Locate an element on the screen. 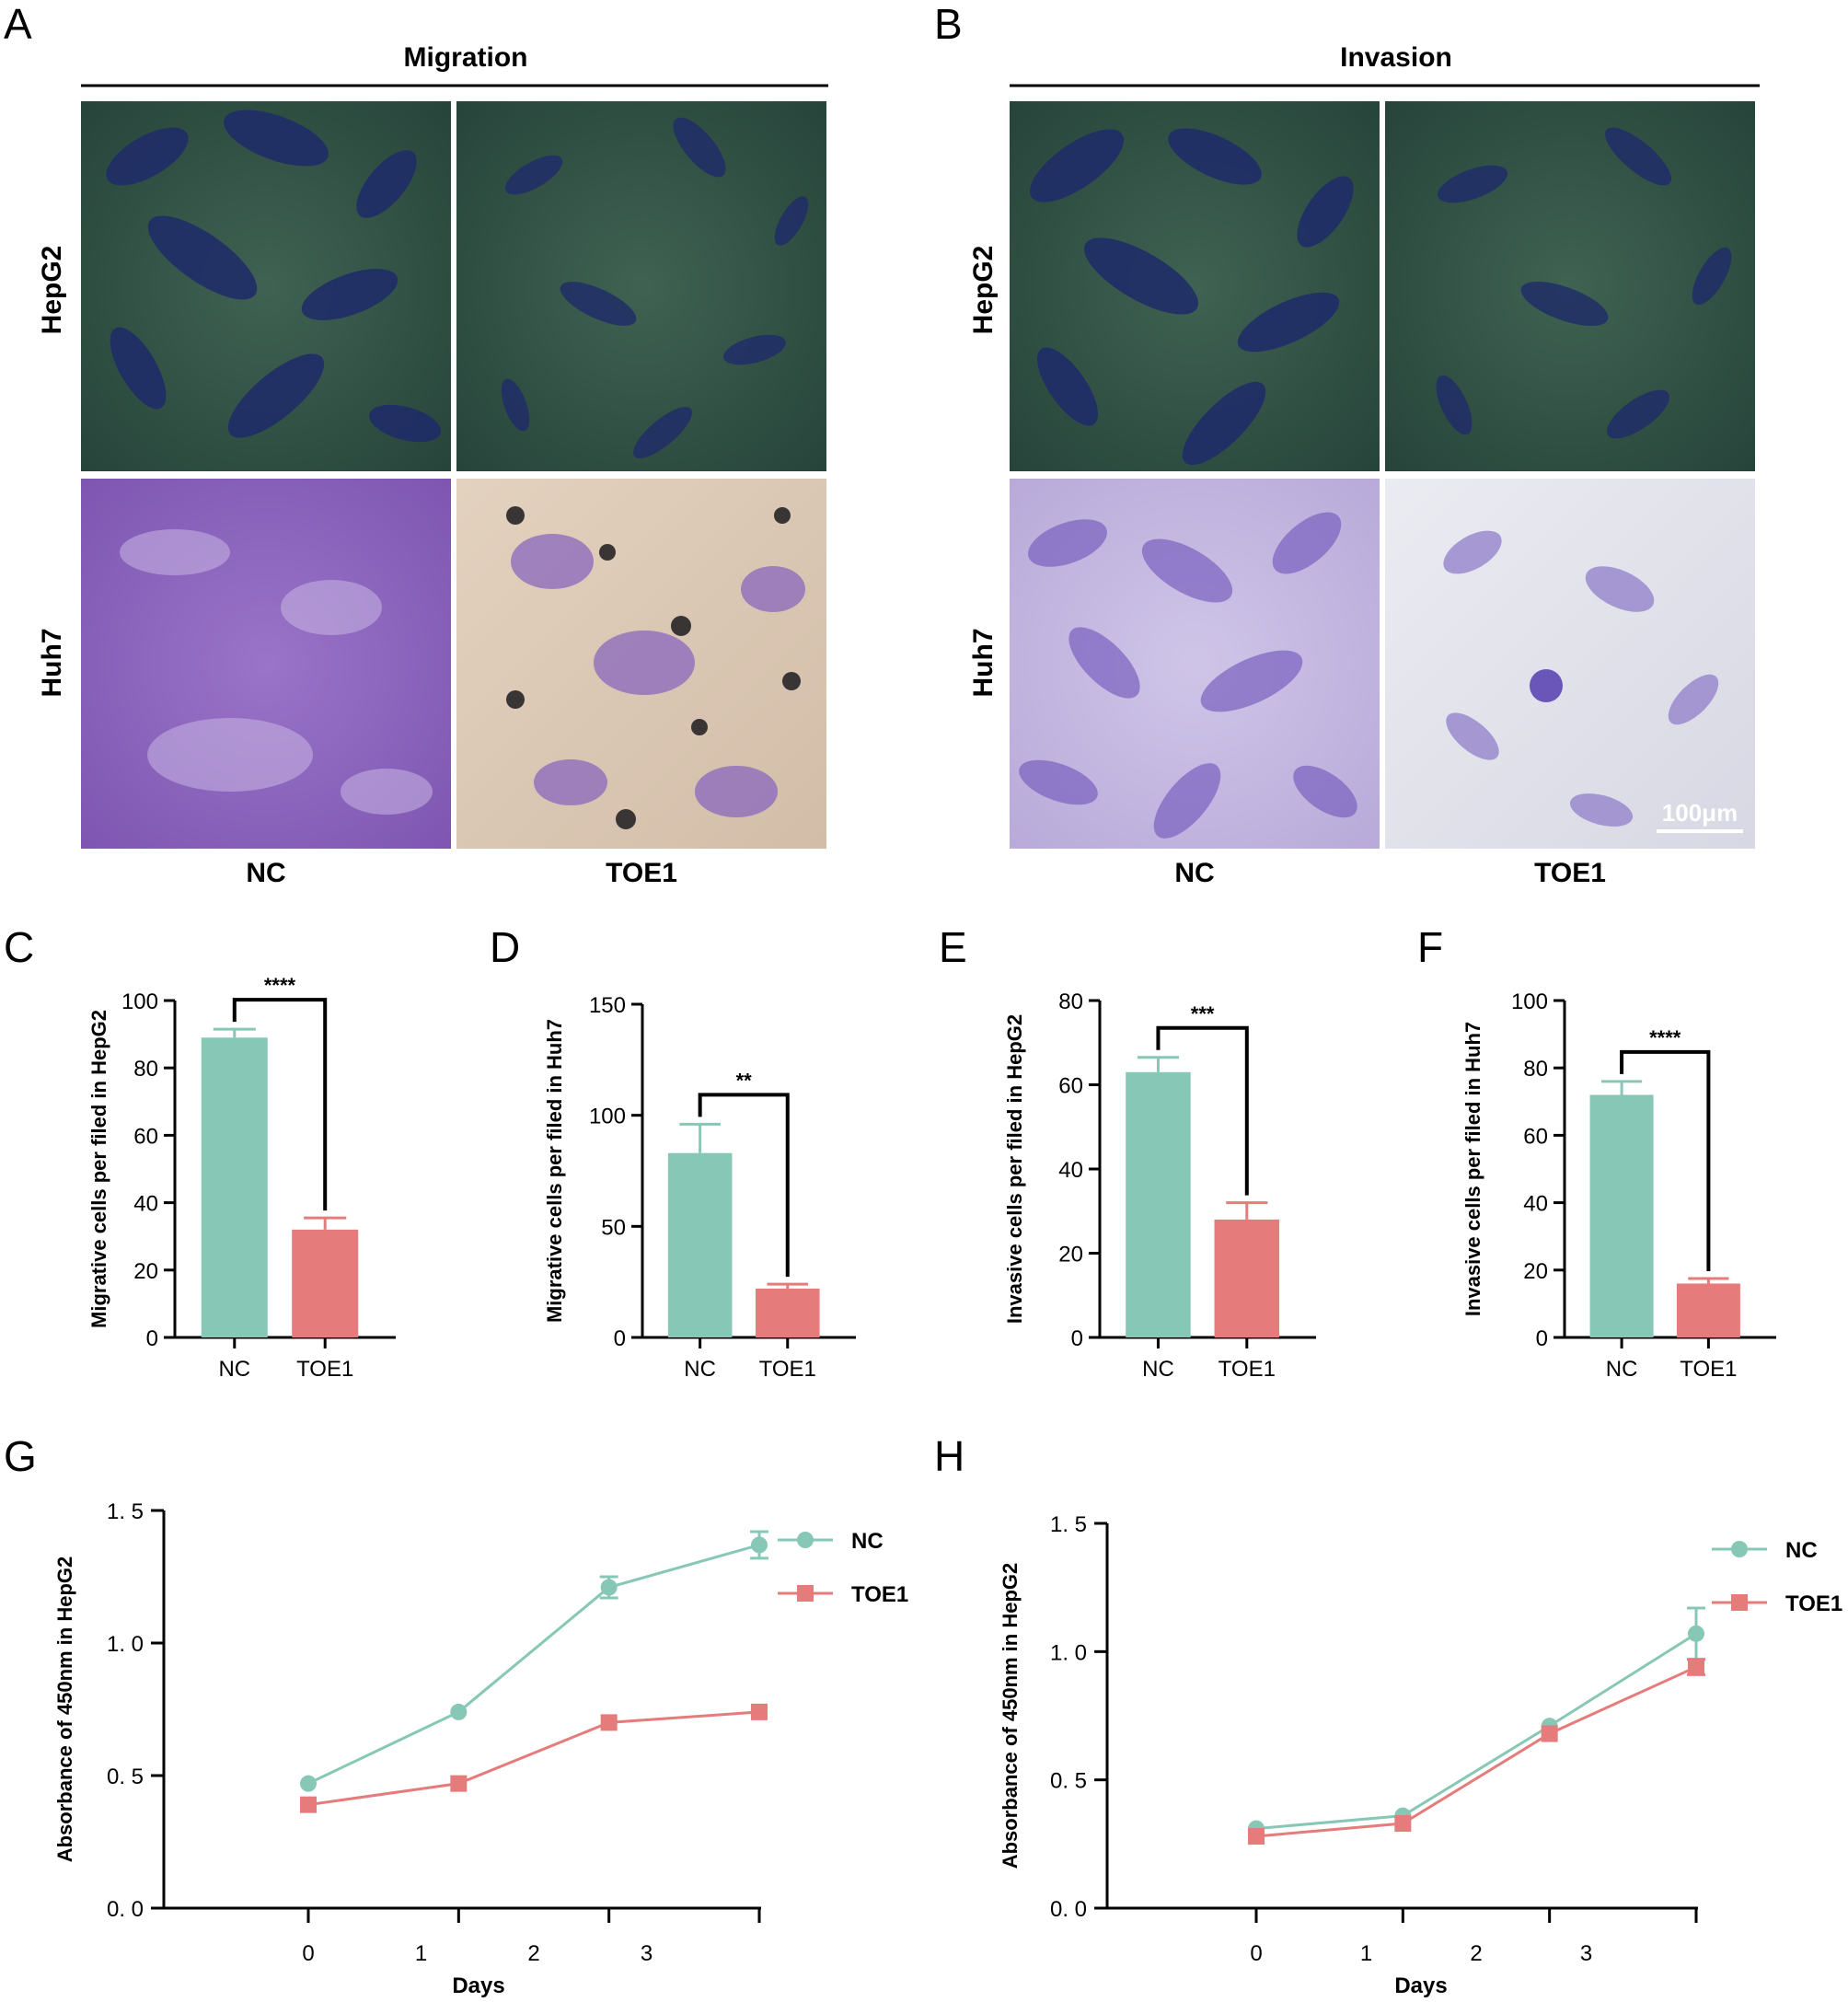 The image size is (1848, 2002). chart-d-y-tick-label: 50 is located at coordinates (613, 1227).